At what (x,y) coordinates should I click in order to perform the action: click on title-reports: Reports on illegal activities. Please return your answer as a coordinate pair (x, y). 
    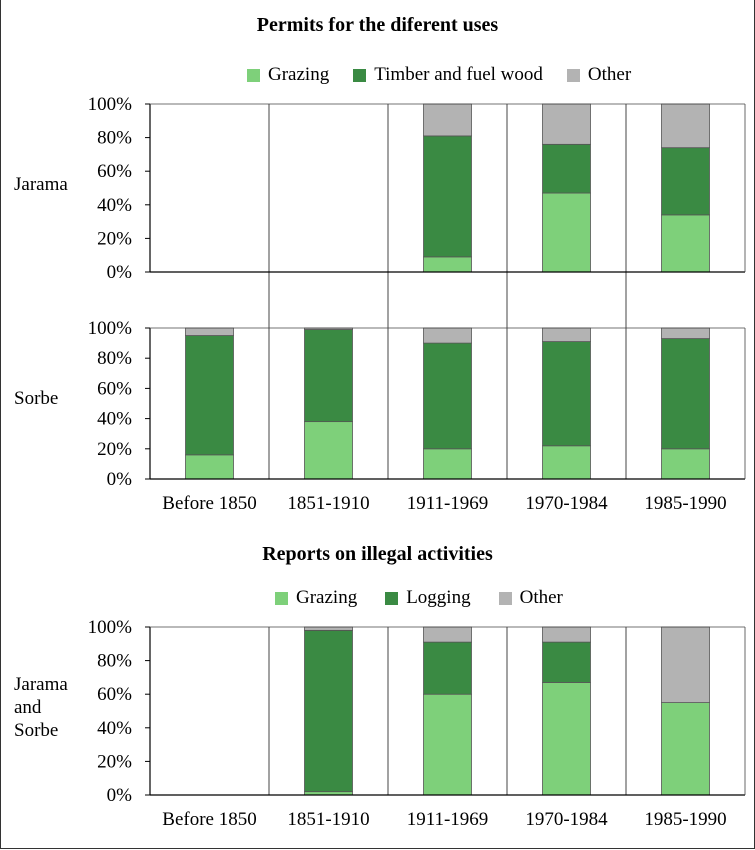
    Looking at the image, I should click on (377, 554).